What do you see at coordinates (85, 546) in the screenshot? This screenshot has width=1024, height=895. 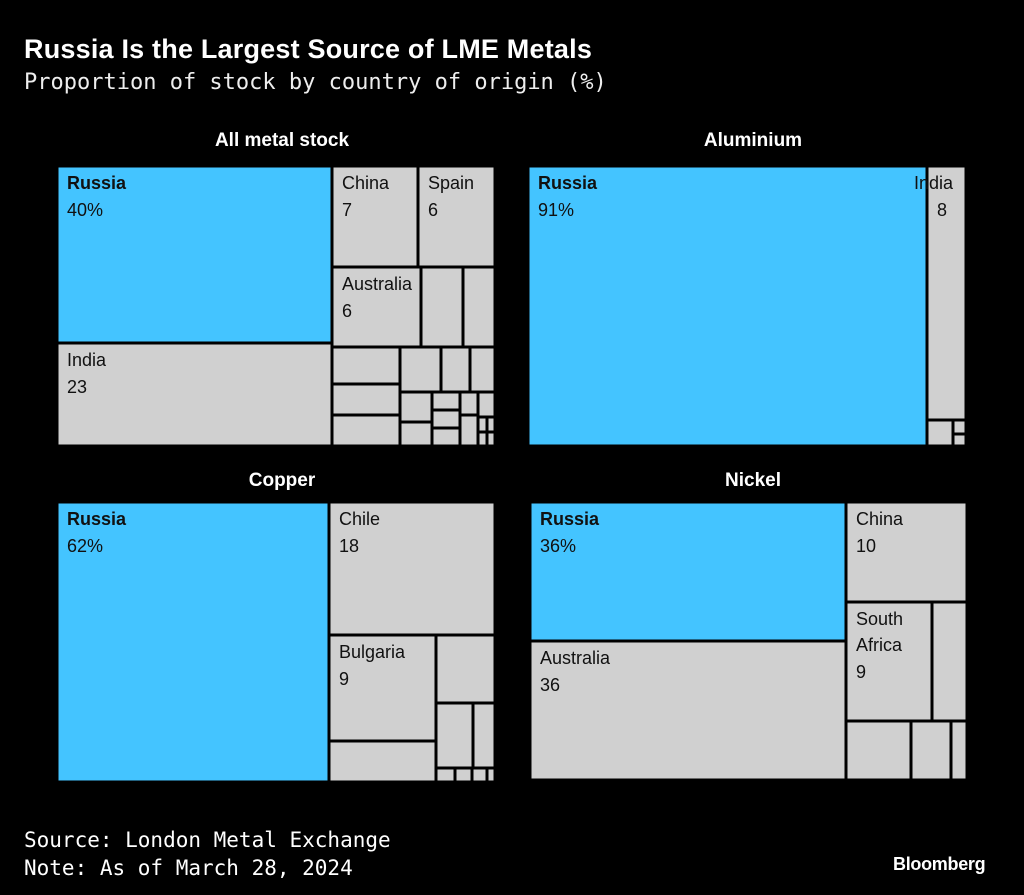 I see `tile-value: 62%` at bounding box center [85, 546].